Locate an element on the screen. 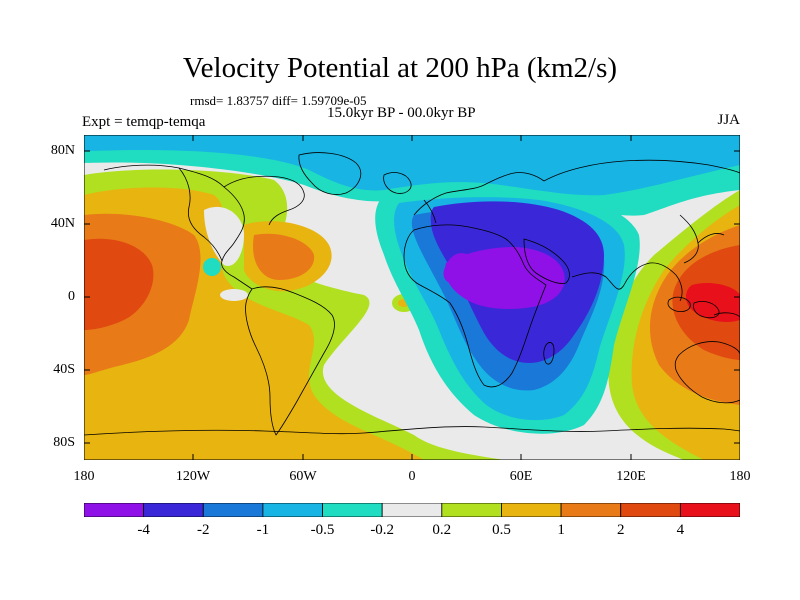 The width and height of the screenshot is (800, 600). colorbar-label: 0.5 is located at coordinates (501, 530).